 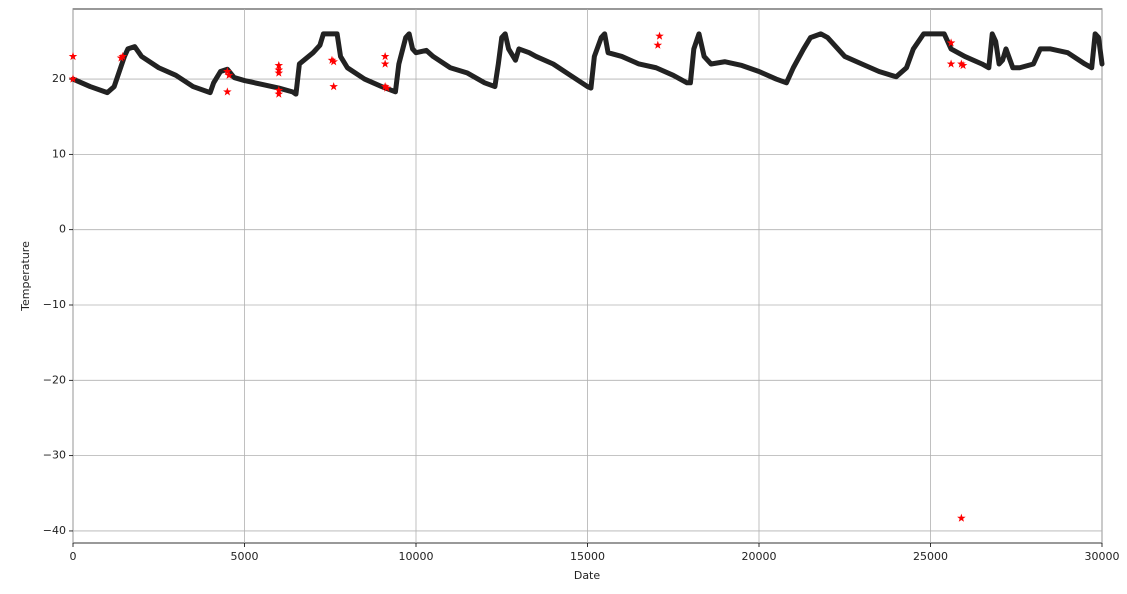 I want to click on series-line, so click(x=587, y=64).